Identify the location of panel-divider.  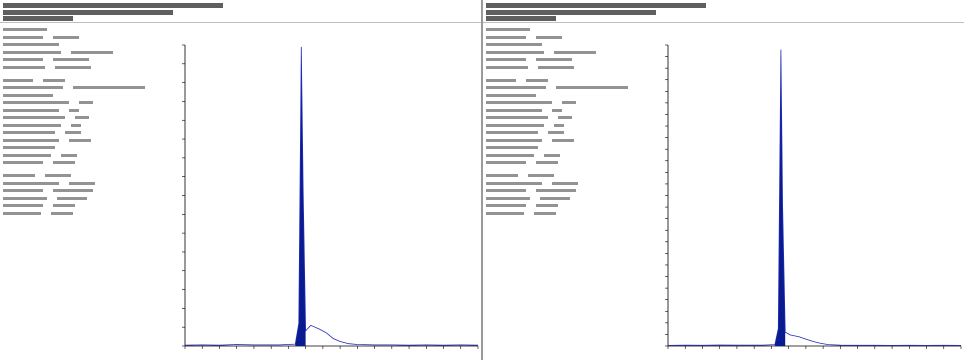
(482, 180).